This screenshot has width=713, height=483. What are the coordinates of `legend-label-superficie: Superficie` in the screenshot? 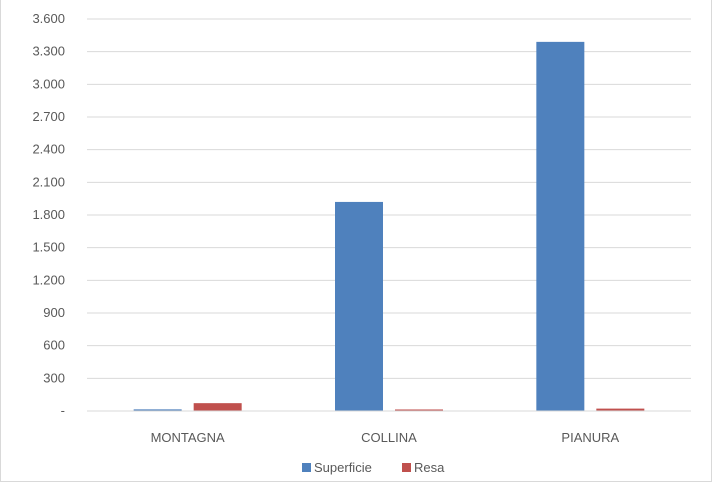 It's located at (343, 467).